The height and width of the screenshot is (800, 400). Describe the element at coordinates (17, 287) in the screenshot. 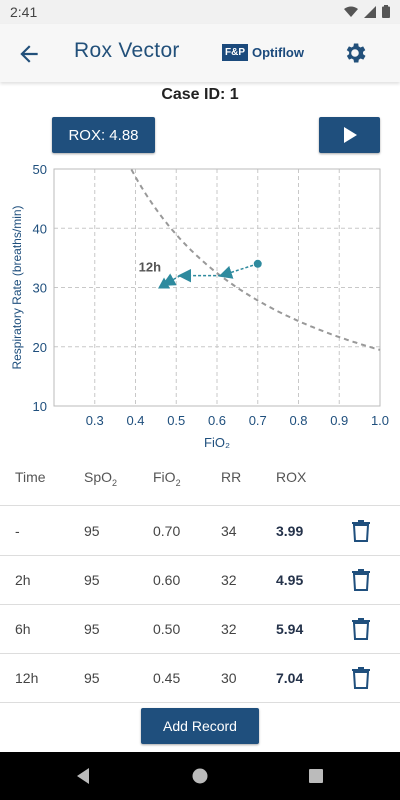

I see `y-axis-label: Respiratory Rate (breaths/min)` at that location.